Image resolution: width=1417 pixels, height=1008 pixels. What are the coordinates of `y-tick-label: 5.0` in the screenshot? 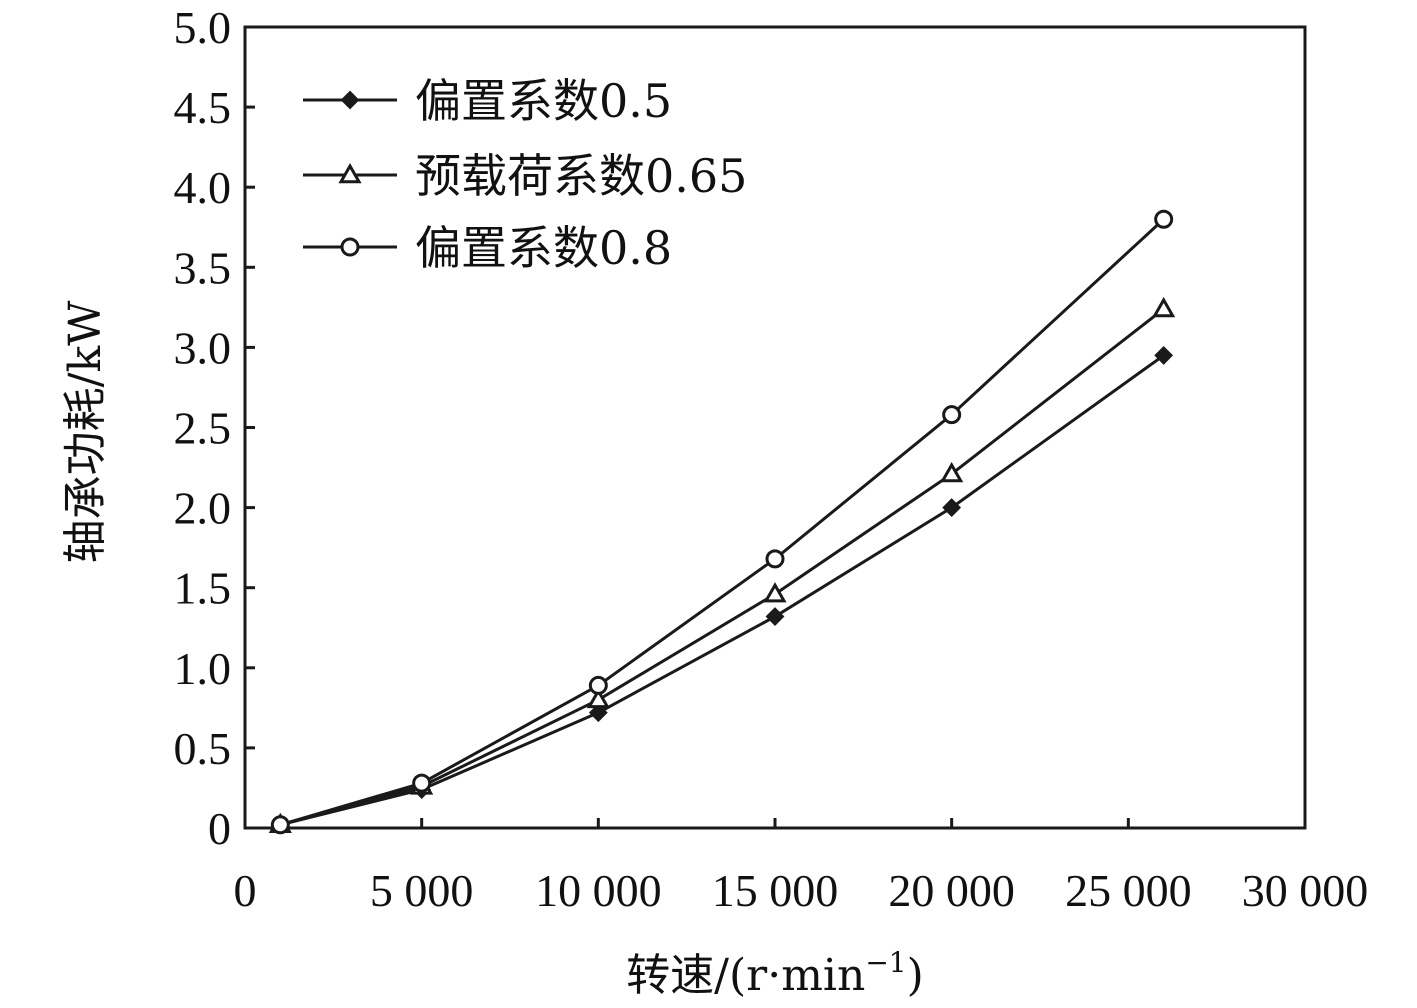 It's located at (203, 27).